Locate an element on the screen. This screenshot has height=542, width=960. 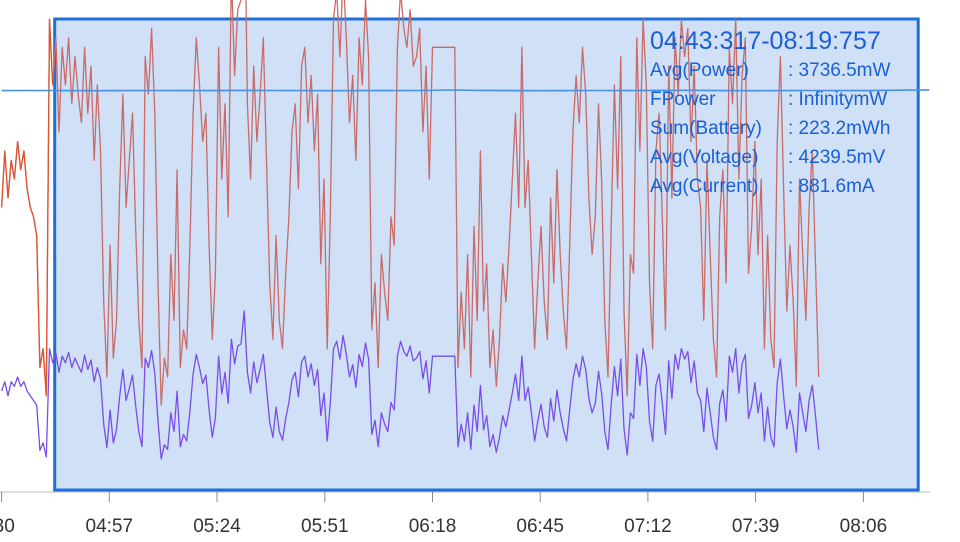
x-tick-label: :30 is located at coordinates (7, 526).